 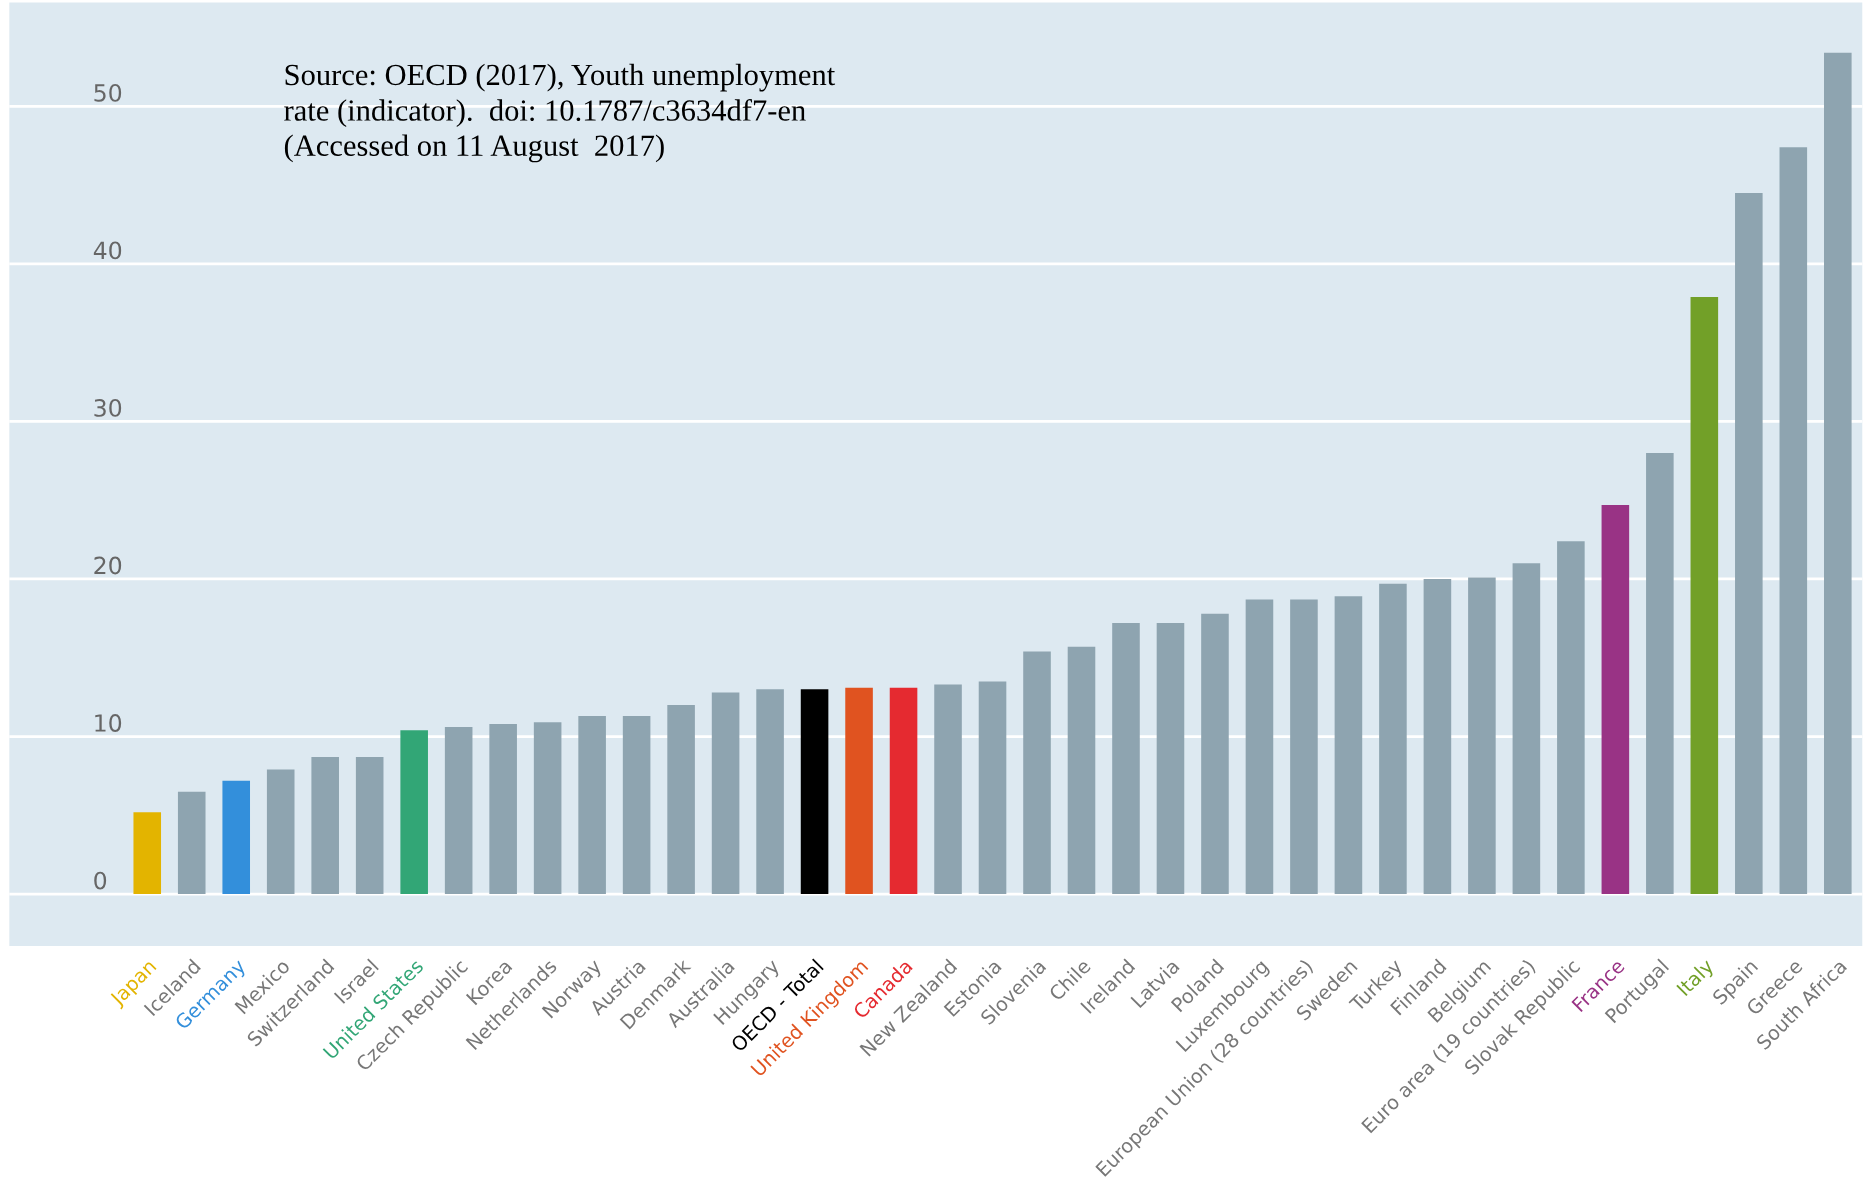 I want to click on annotation: Source: OECD (2017), Youth unemployment rate (indicator). doi: 10.1787/c3634df7-en (Accessed on 11 August 2017), so click(x=560, y=113).